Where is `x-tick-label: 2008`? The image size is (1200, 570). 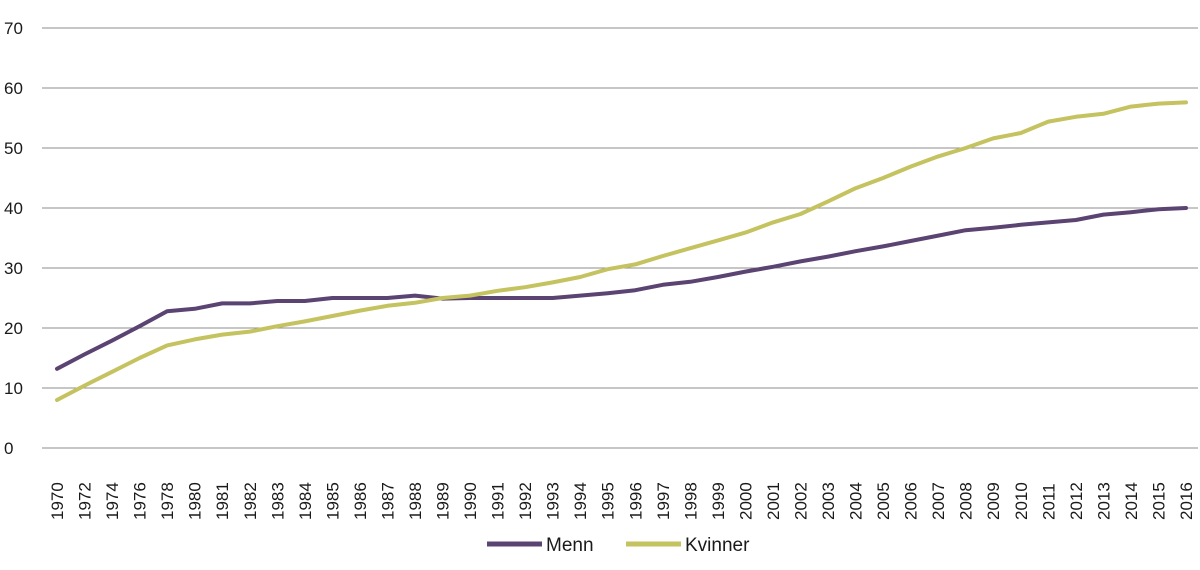
x-tick-label: 2008 is located at coordinates (966, 501).